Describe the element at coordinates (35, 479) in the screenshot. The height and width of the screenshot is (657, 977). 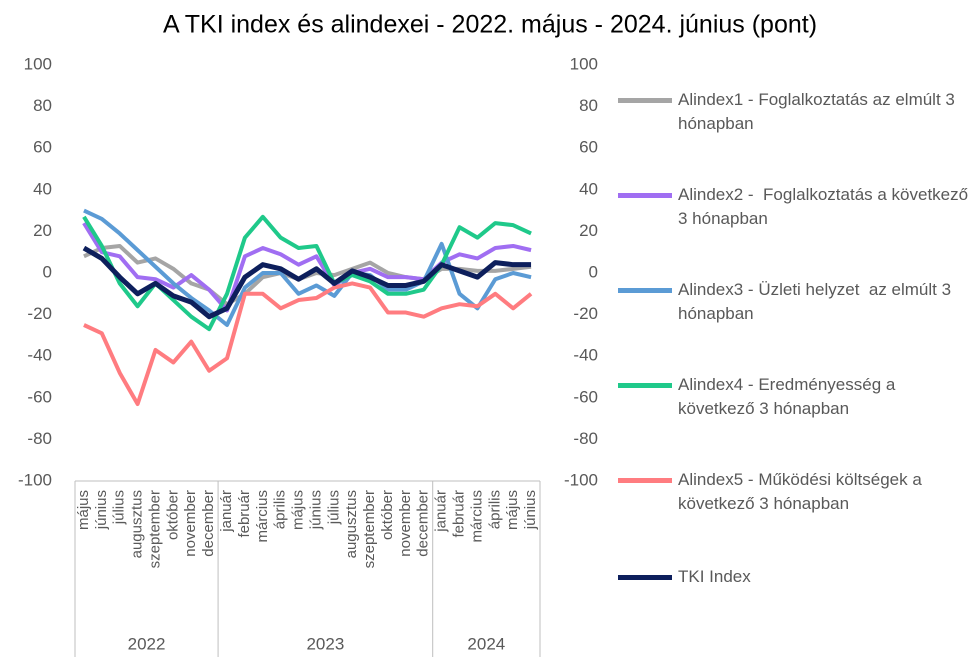
I see `y-tick-label: -100` at that location.